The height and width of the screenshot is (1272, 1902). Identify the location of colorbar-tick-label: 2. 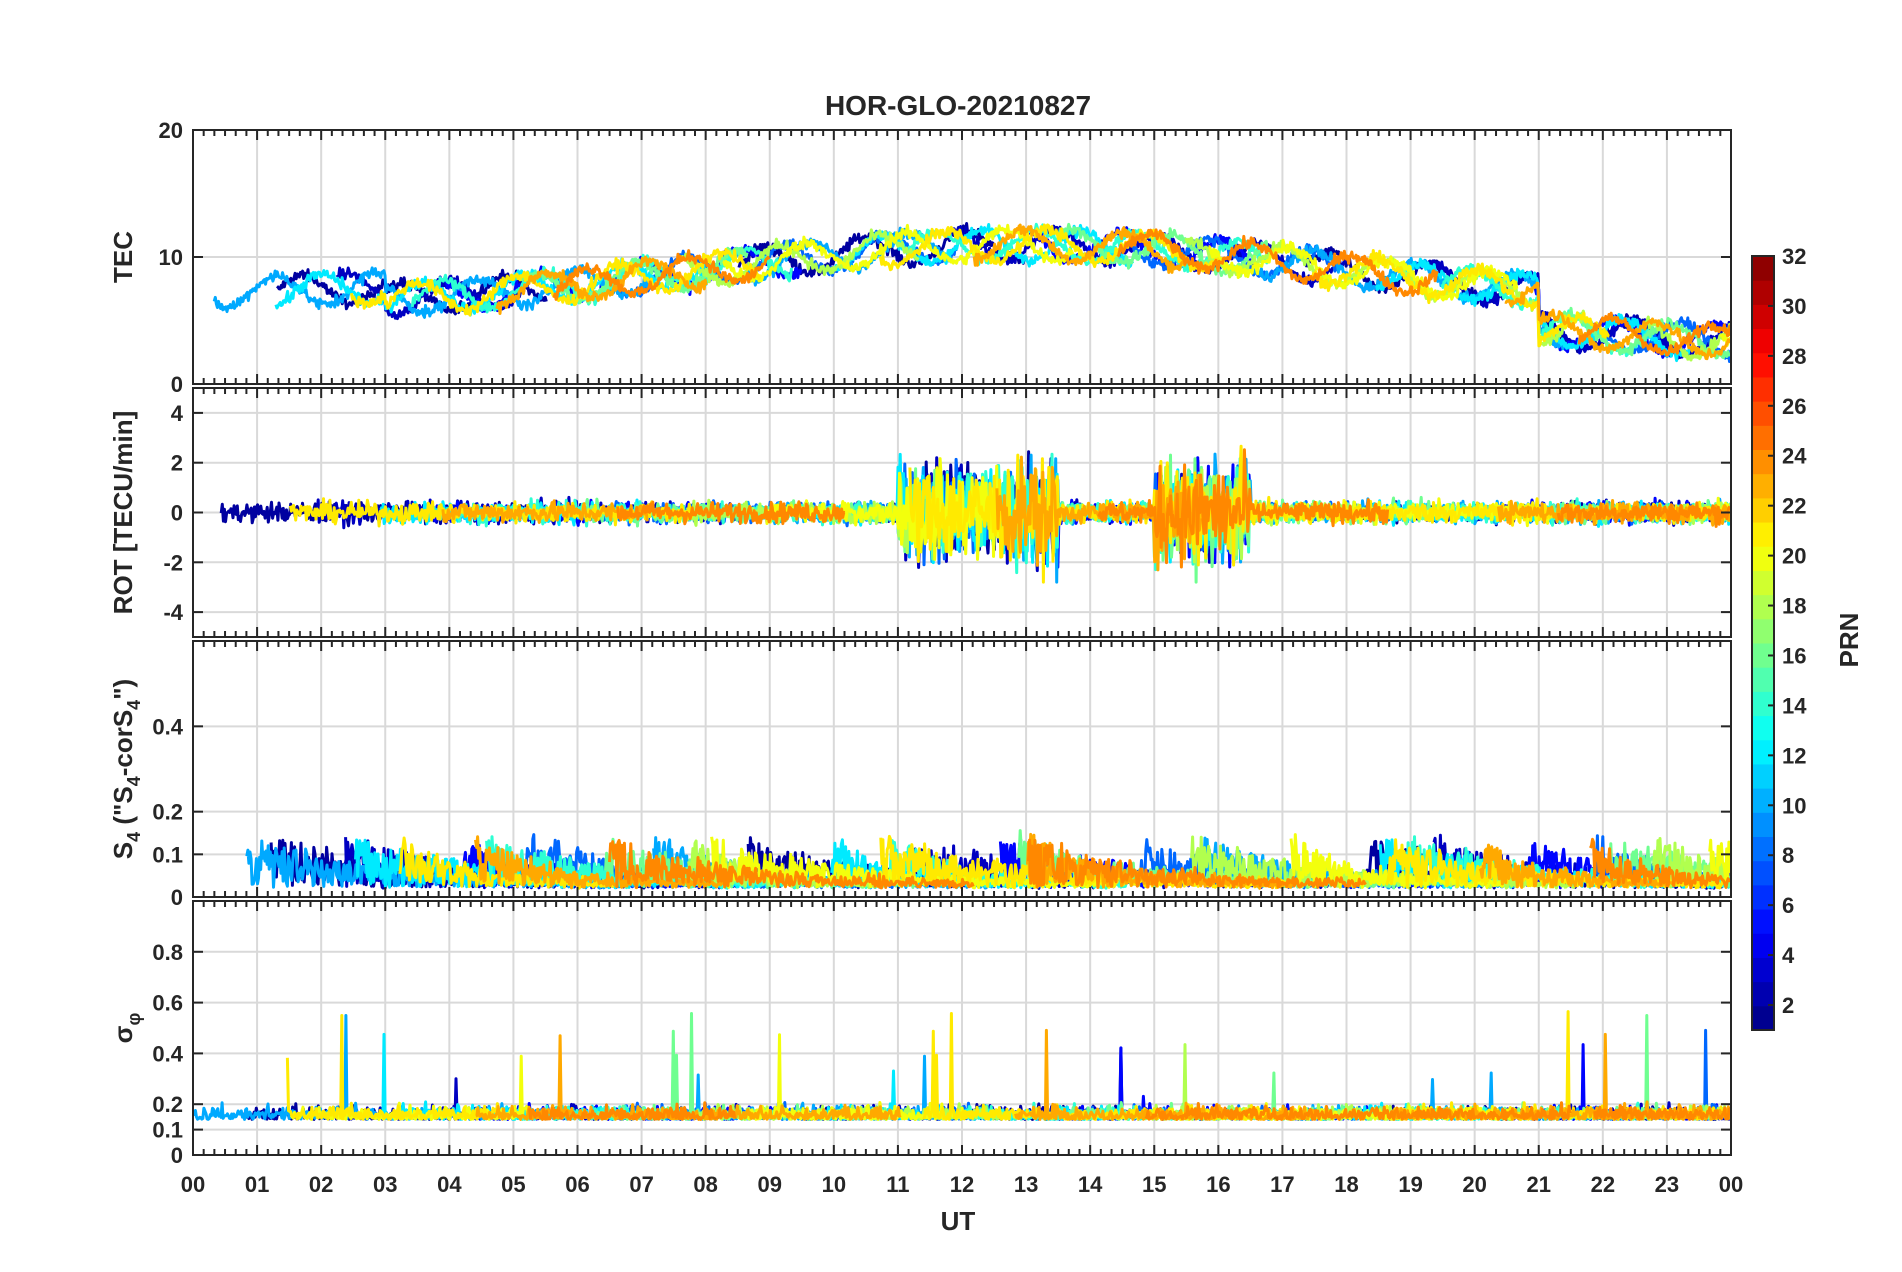
(1788, 1005).